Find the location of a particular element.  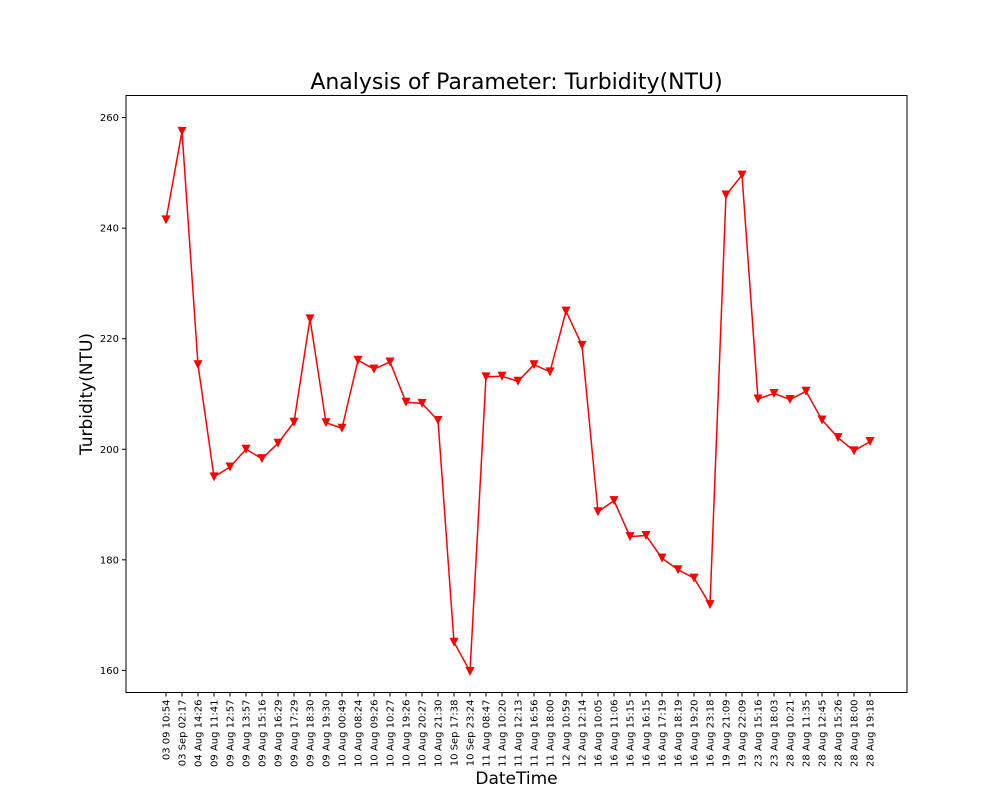

x-tick-label: 16 Aug 11:06 is located at coordinates (615, 733).